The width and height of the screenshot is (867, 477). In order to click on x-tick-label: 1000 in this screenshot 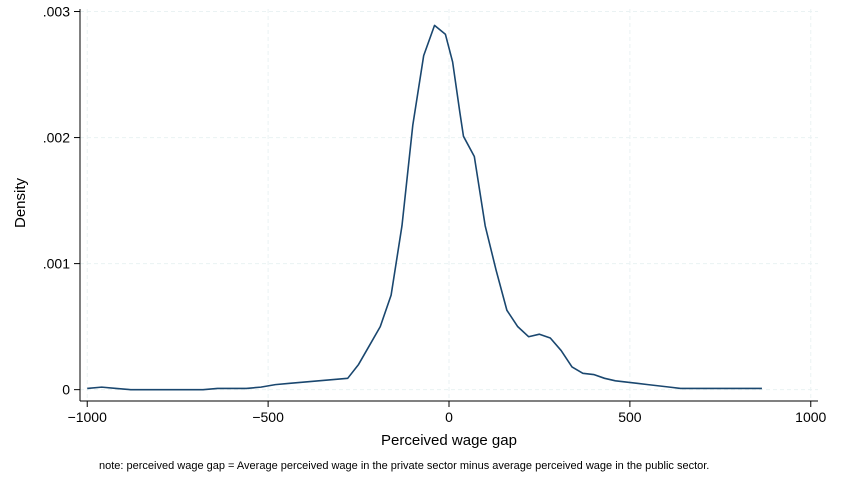, I will do `click(810, 417)`.